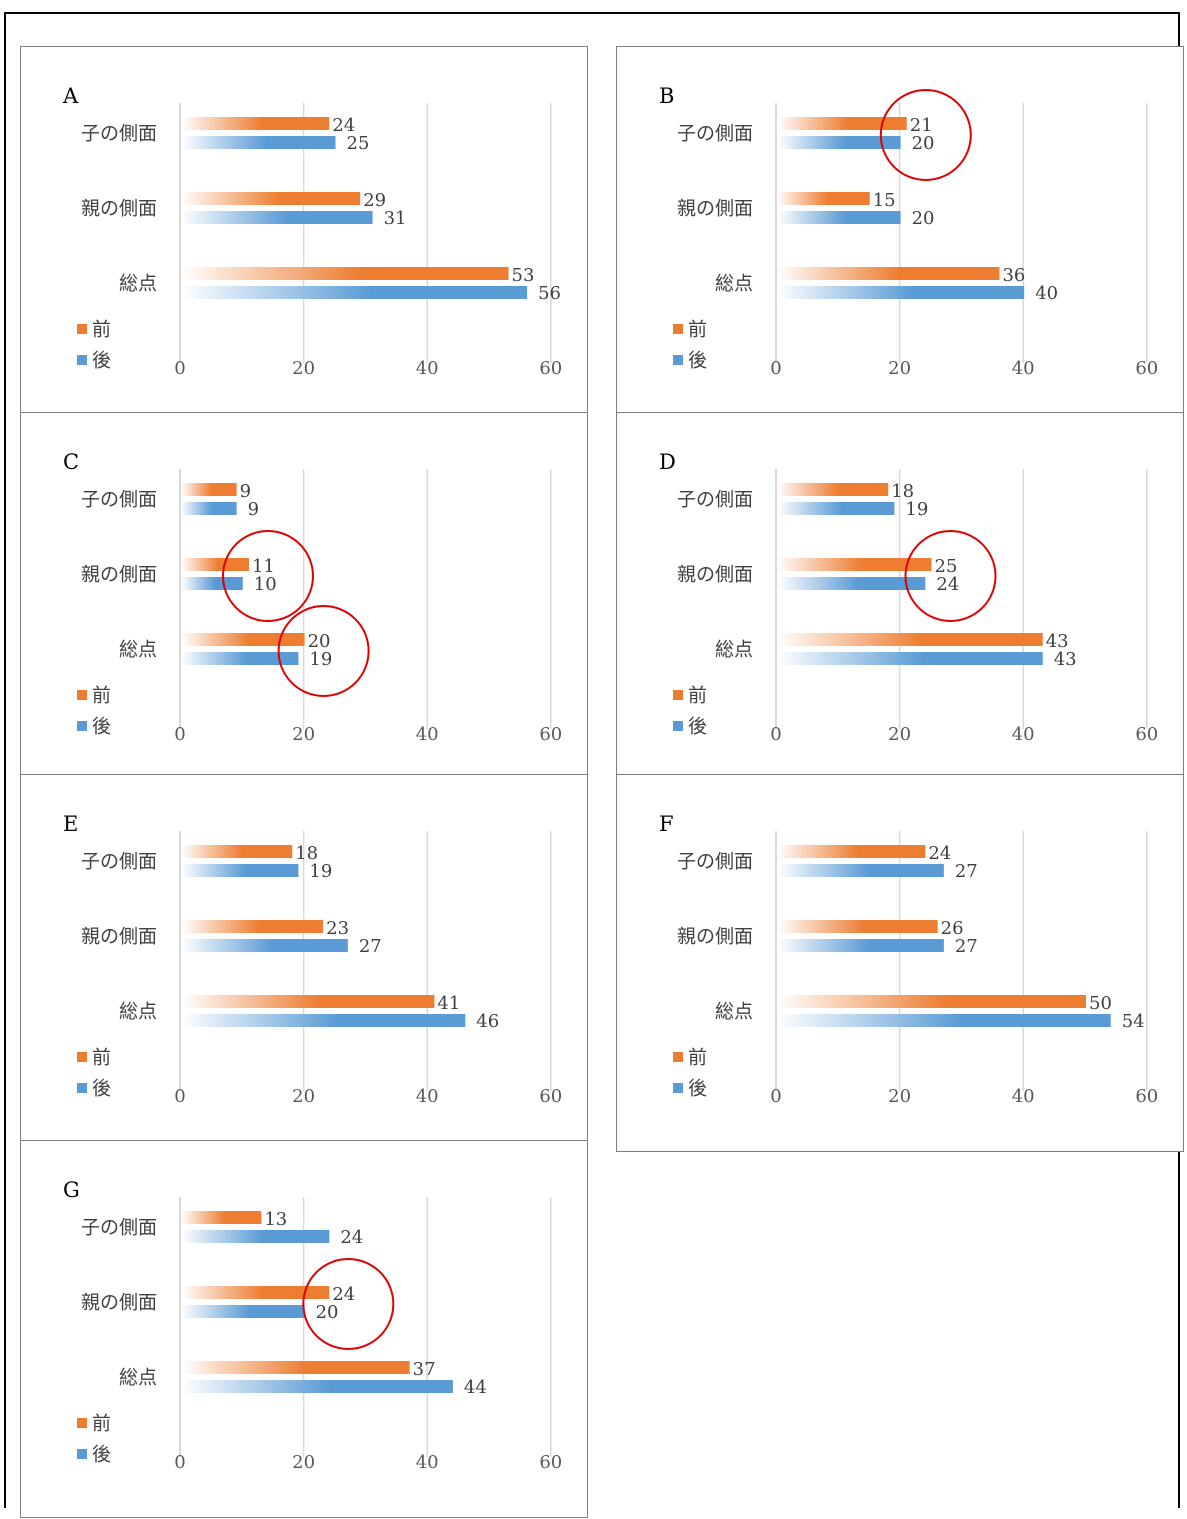 This screenshot has width=1187, height=1519. What do you see at coordinates (395, 218) in the screenshot?
I see `data-label-after: 31` at bounding box center [395, 218].